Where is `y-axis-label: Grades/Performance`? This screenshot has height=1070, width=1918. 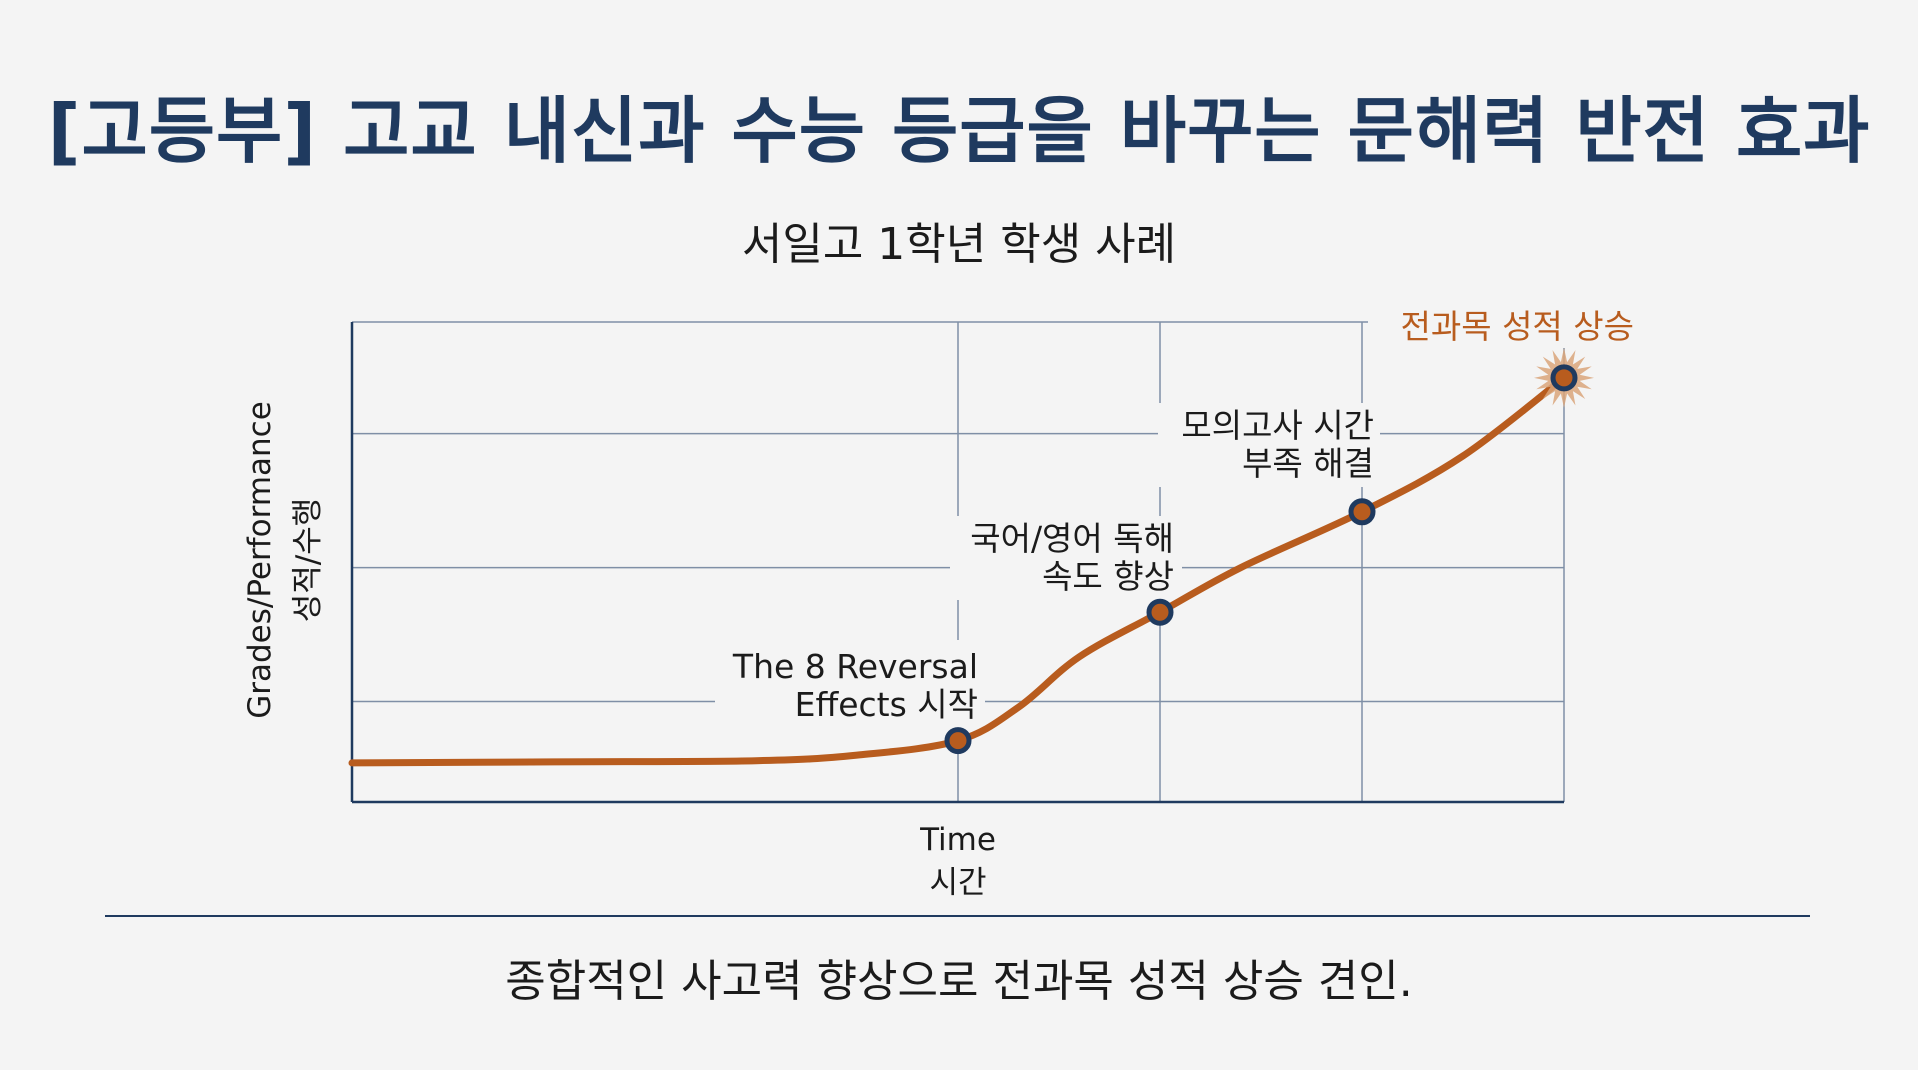
y-axis-label: Grades/Performance is located at coordinates (260, 560).